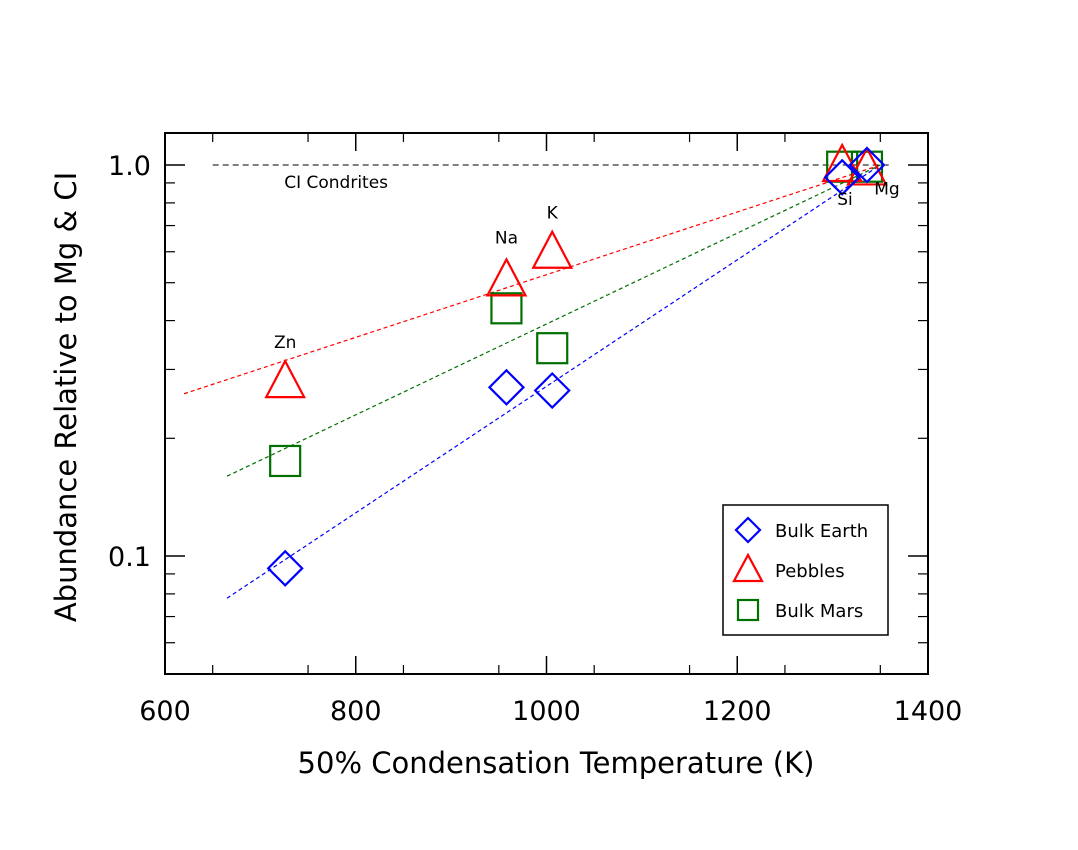 The image size is (1078, 850). Describe the element at coordinates (285, 568) in the screenshot. I see `bulk-earth-point-zn` at that location.